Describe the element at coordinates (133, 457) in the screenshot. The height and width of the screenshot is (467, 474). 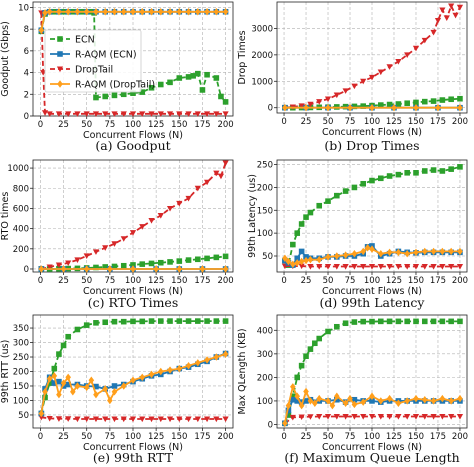
I see `panel-caption: (e) 99th RTT` at that location.